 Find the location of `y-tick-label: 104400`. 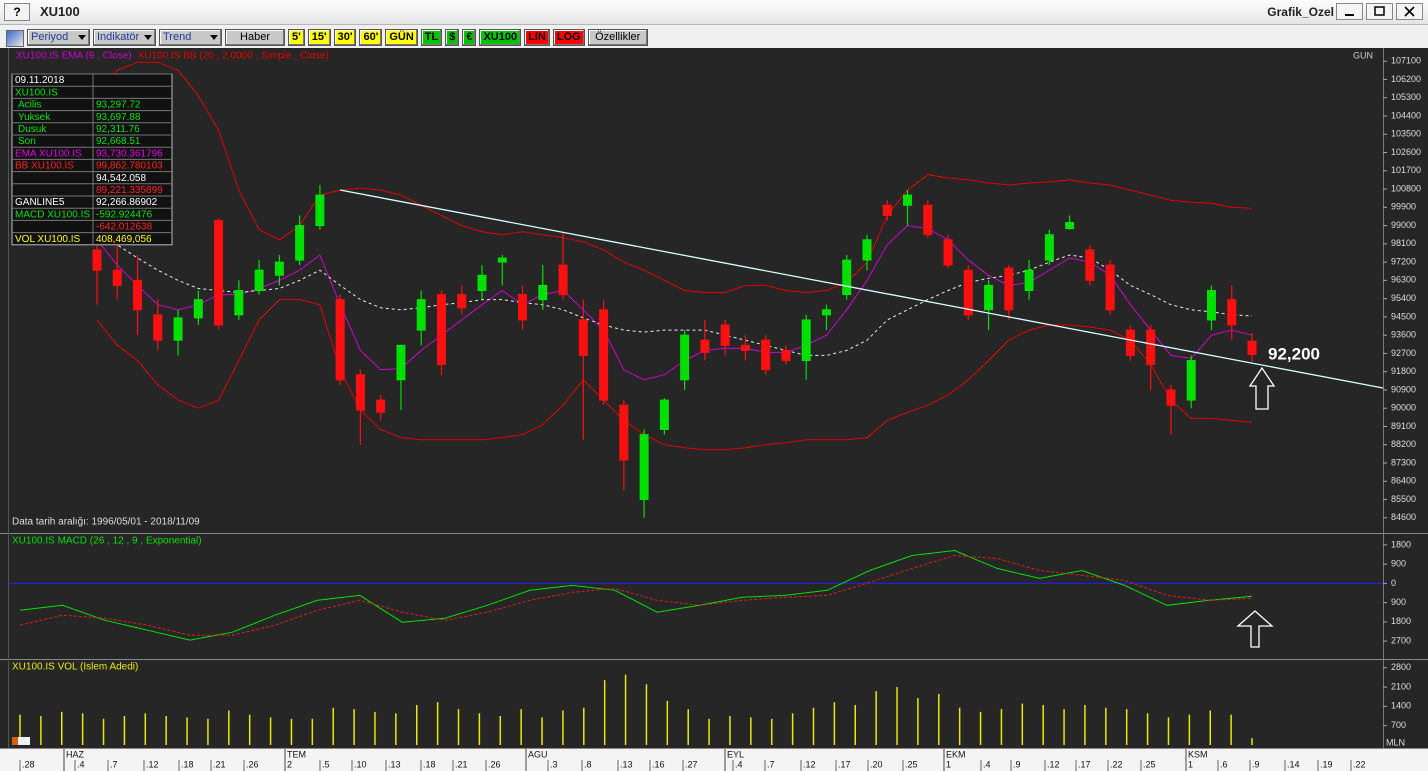

y-tick-label: 104400 is located at coordinates (1406, 115).